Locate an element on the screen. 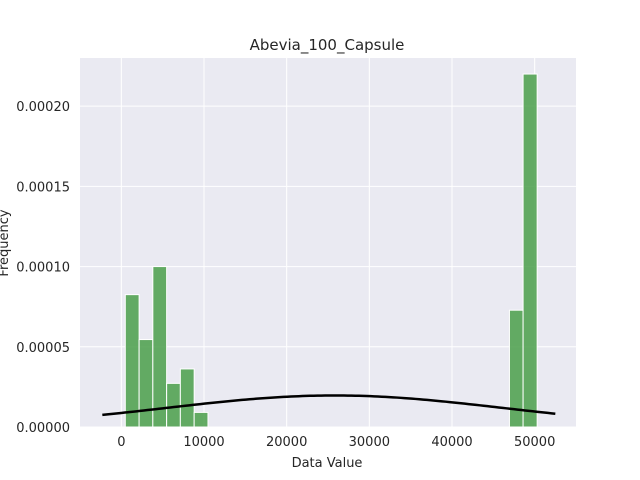  chart-title: Abevia_100_Capsule is located at coordinates (327, 45).